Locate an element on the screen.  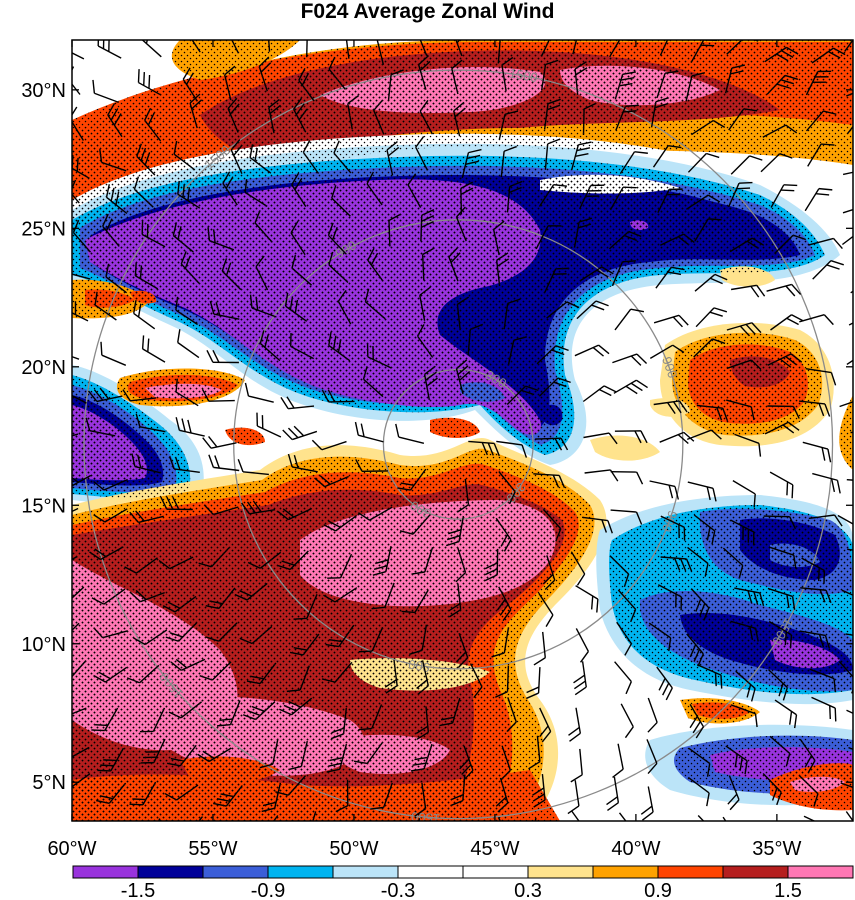
lat-tick-label: 5°N is located at coordinates (49, 783).